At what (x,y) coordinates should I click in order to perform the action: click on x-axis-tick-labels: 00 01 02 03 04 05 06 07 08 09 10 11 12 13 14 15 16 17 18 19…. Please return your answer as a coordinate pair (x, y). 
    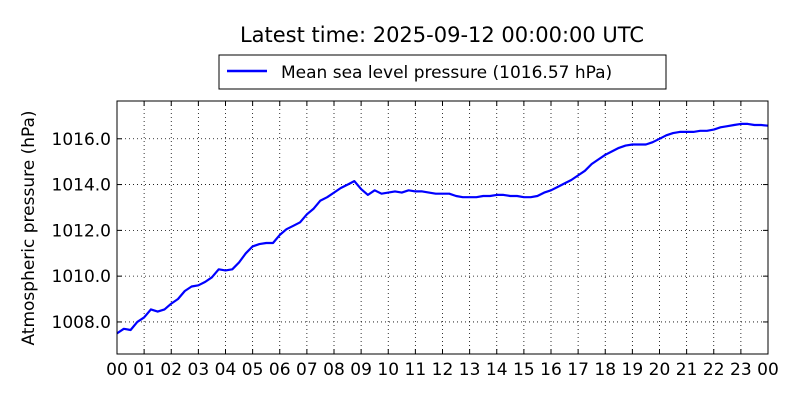
    Looking at the image, I should click on (442, 370).